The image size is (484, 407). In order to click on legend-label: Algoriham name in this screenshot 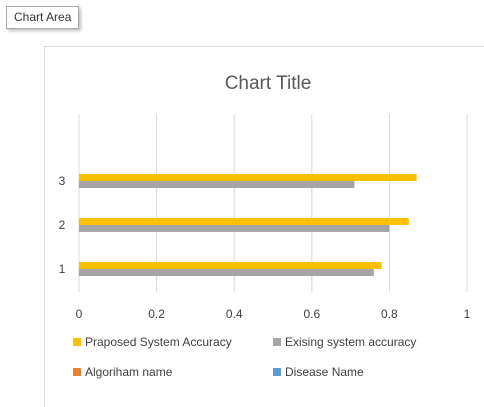, I will do `click(129, 372)`.